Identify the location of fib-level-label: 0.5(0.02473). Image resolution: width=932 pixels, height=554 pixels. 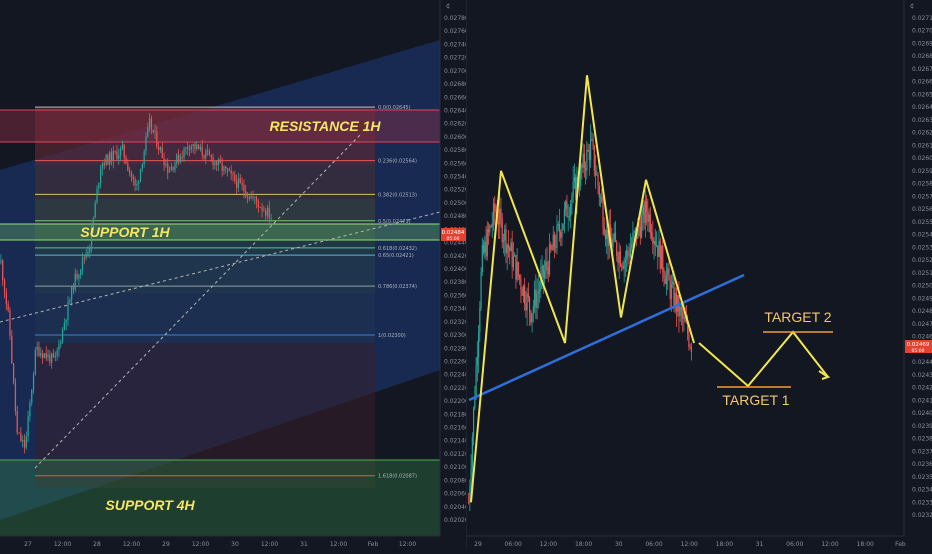
(394, 222).